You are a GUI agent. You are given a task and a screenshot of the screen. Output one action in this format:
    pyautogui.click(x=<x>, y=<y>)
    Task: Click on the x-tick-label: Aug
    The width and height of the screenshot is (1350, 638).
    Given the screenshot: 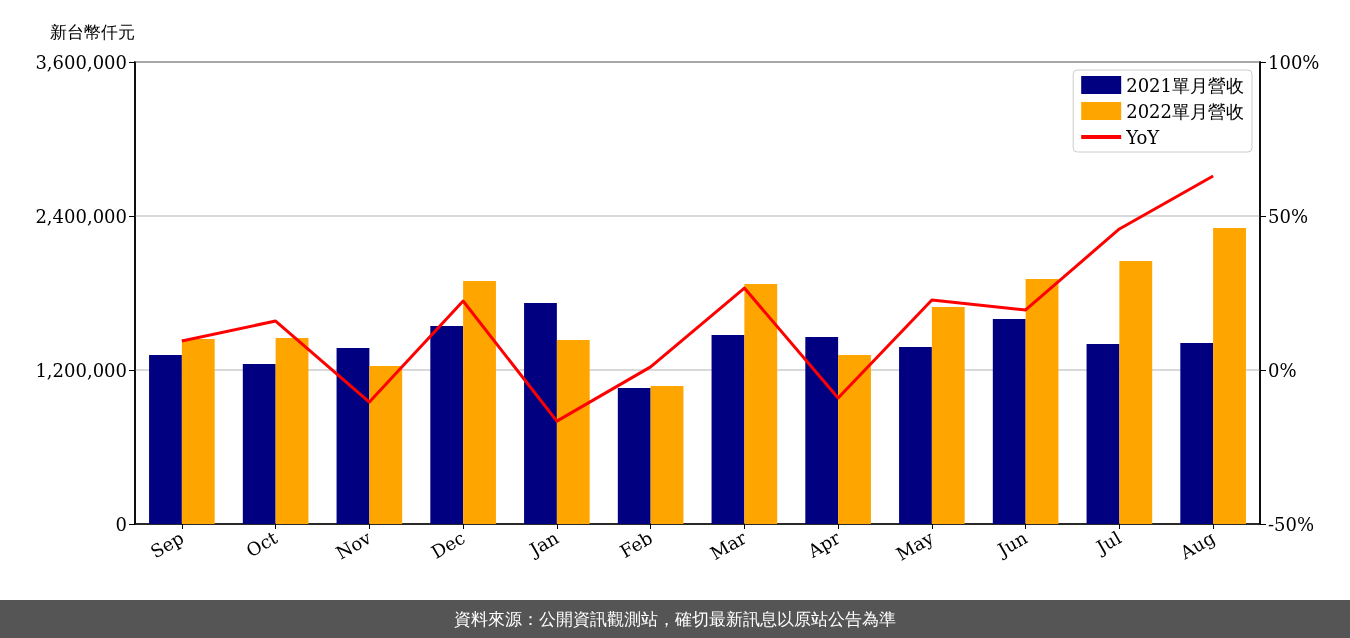 What is the action you would take?
    pyautogui.click(x=1197, y=545)
    